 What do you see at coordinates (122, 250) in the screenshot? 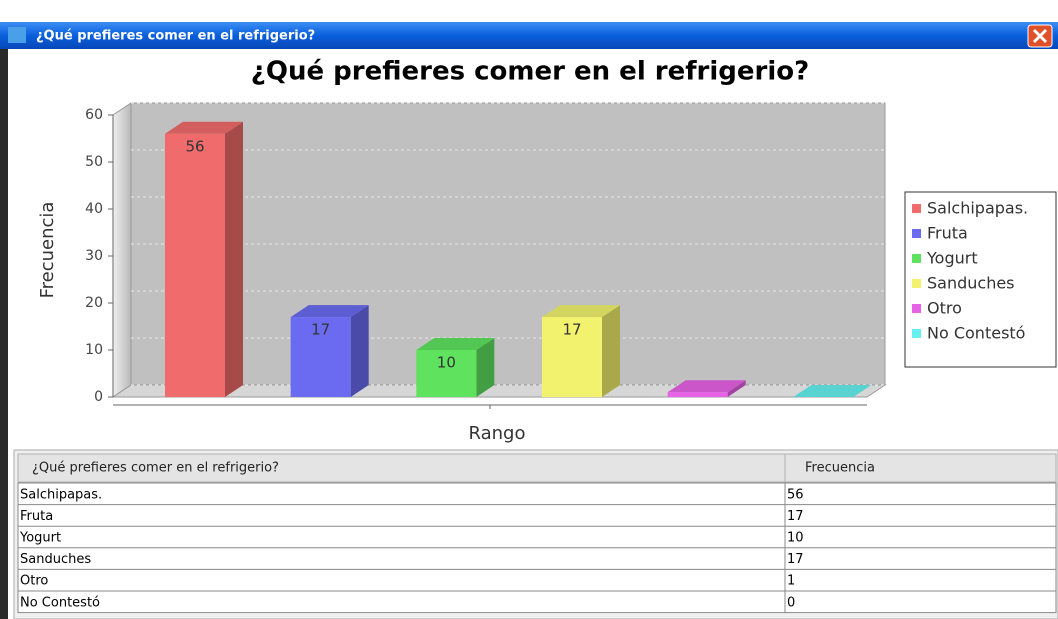
I see `left-wall` at bounding box center [122, 250].